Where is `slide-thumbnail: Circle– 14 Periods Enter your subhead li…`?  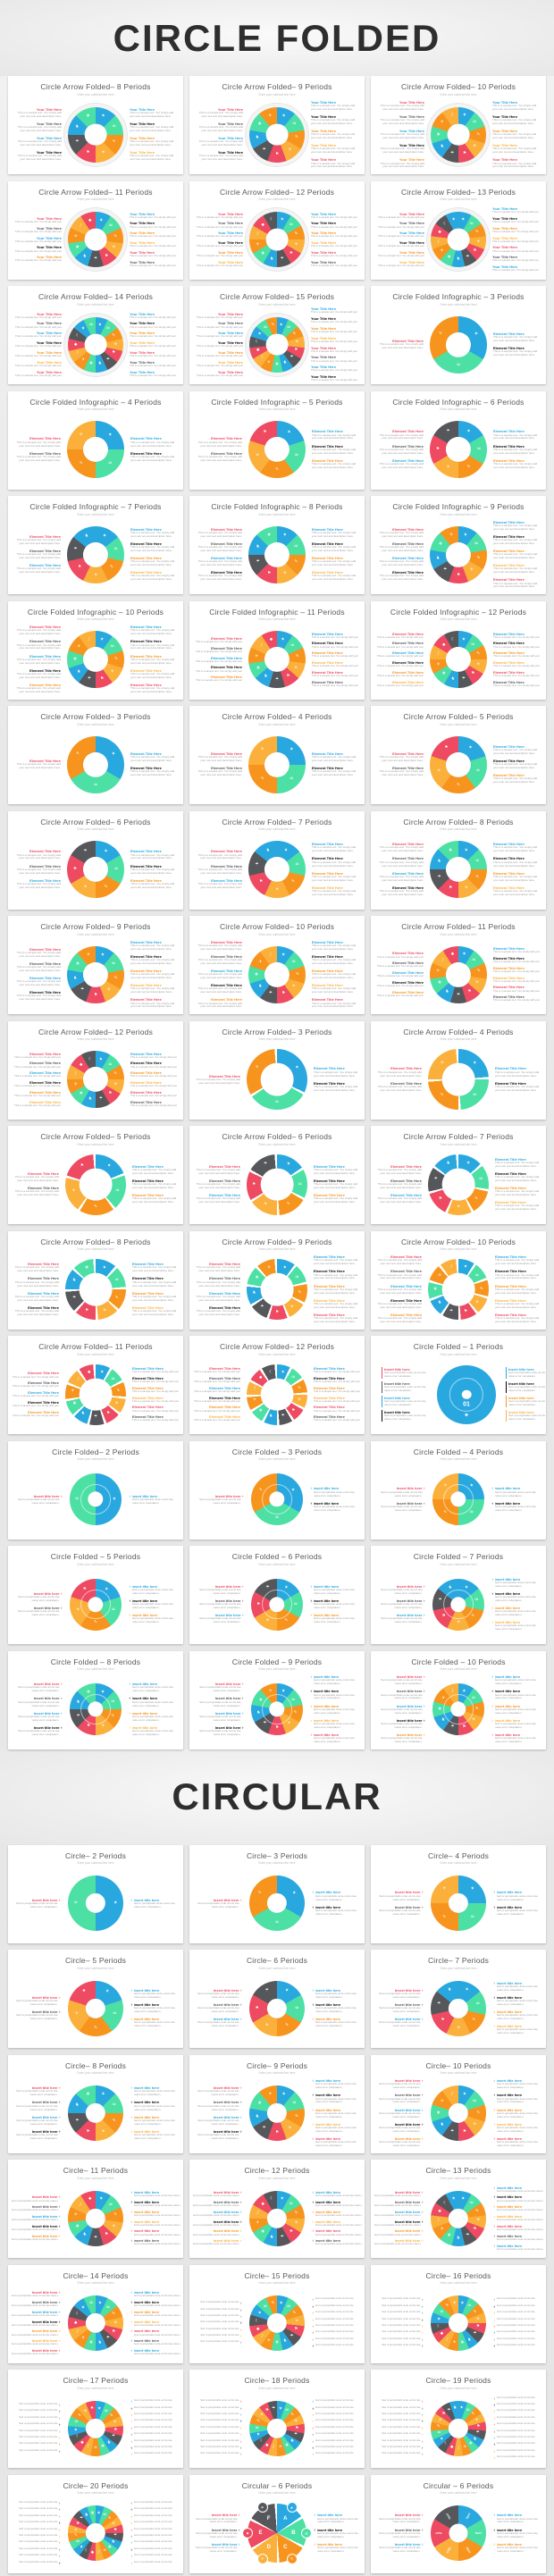 slide-thumbnail: Circle– 14 Periods Enter your subhead li… is located at coordinates (95, 2313).